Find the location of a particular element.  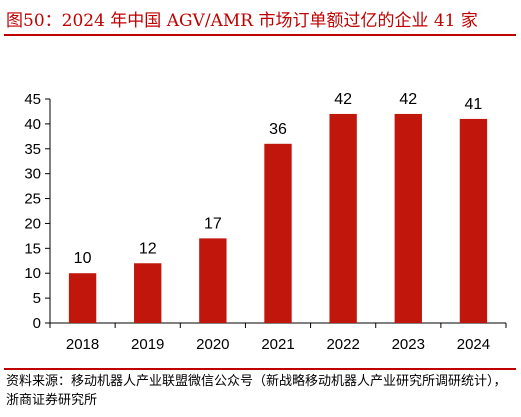

data-label-2021: 36 is located at coordinates (278, 129).